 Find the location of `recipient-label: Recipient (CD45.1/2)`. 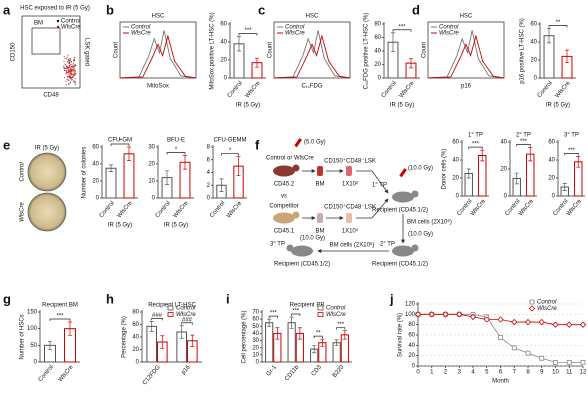

recipient-label: Recipient (CD45.1/2) is located at coordinates (400, 211).